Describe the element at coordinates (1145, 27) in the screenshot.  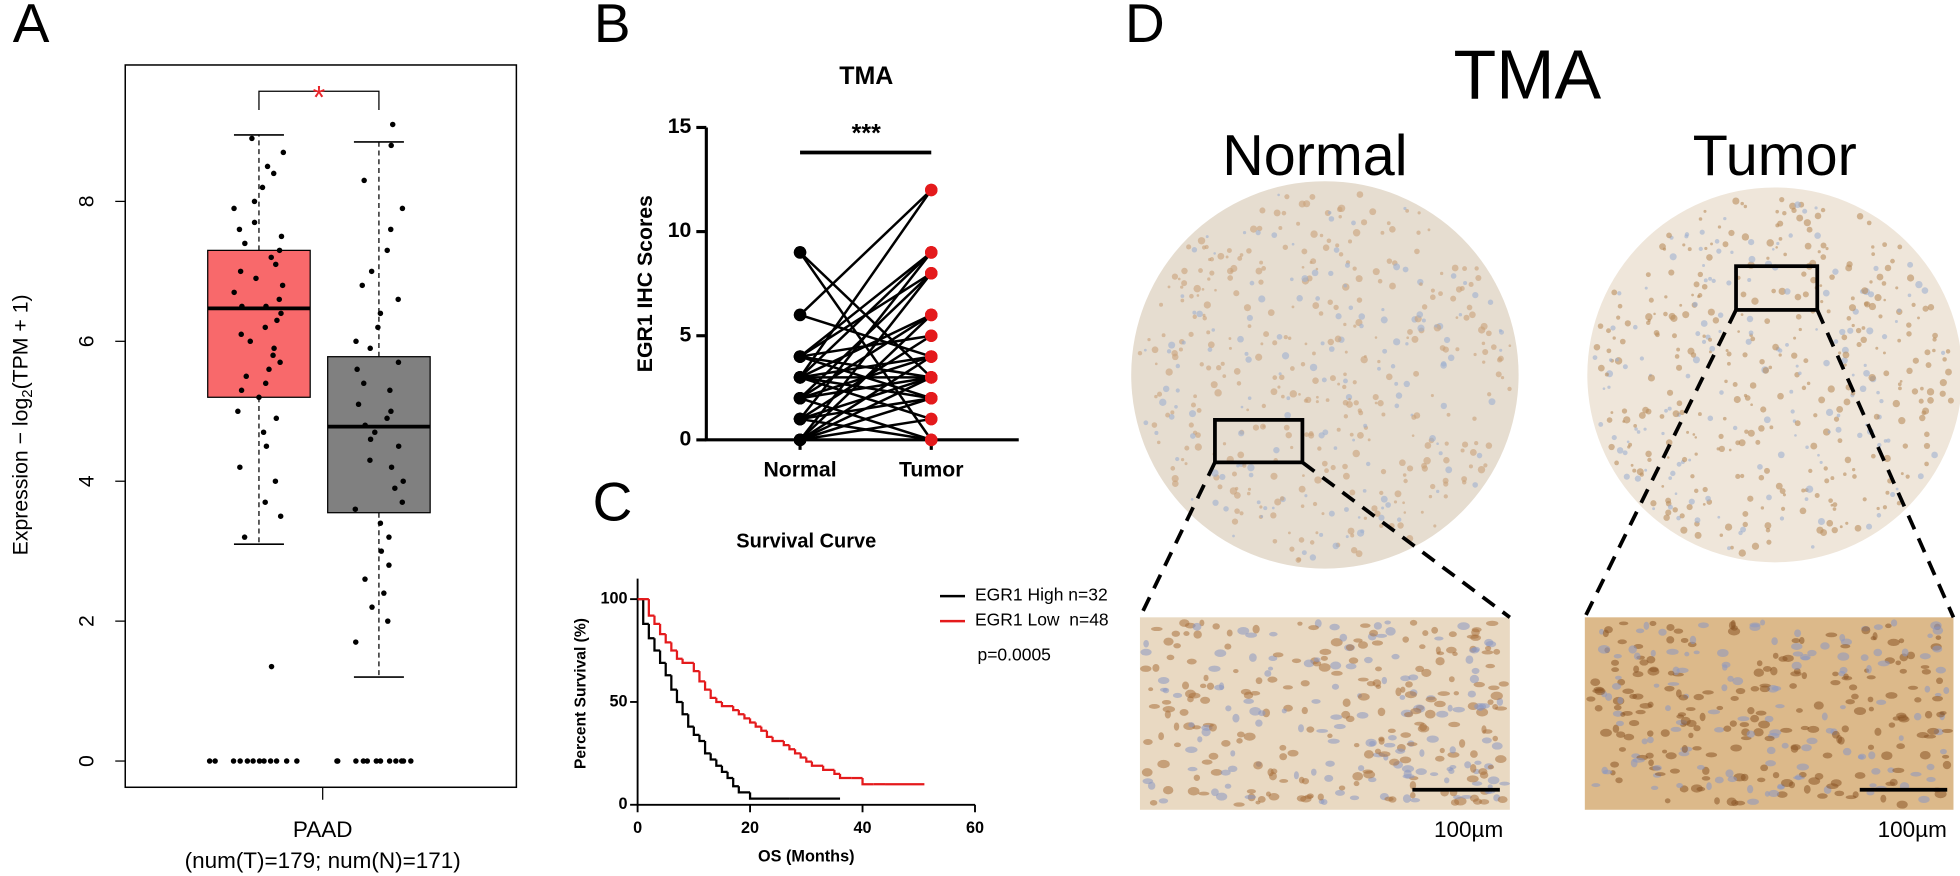
I see `panel-letter: D` at that location.